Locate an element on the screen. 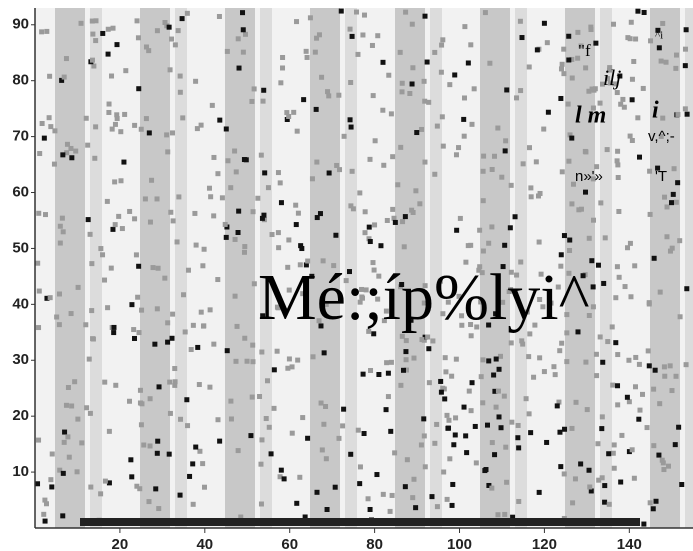 Image resolution: width=693 pixels, height=551 pixels. x-tick-label: 140 is located at coordinates (629, 543).